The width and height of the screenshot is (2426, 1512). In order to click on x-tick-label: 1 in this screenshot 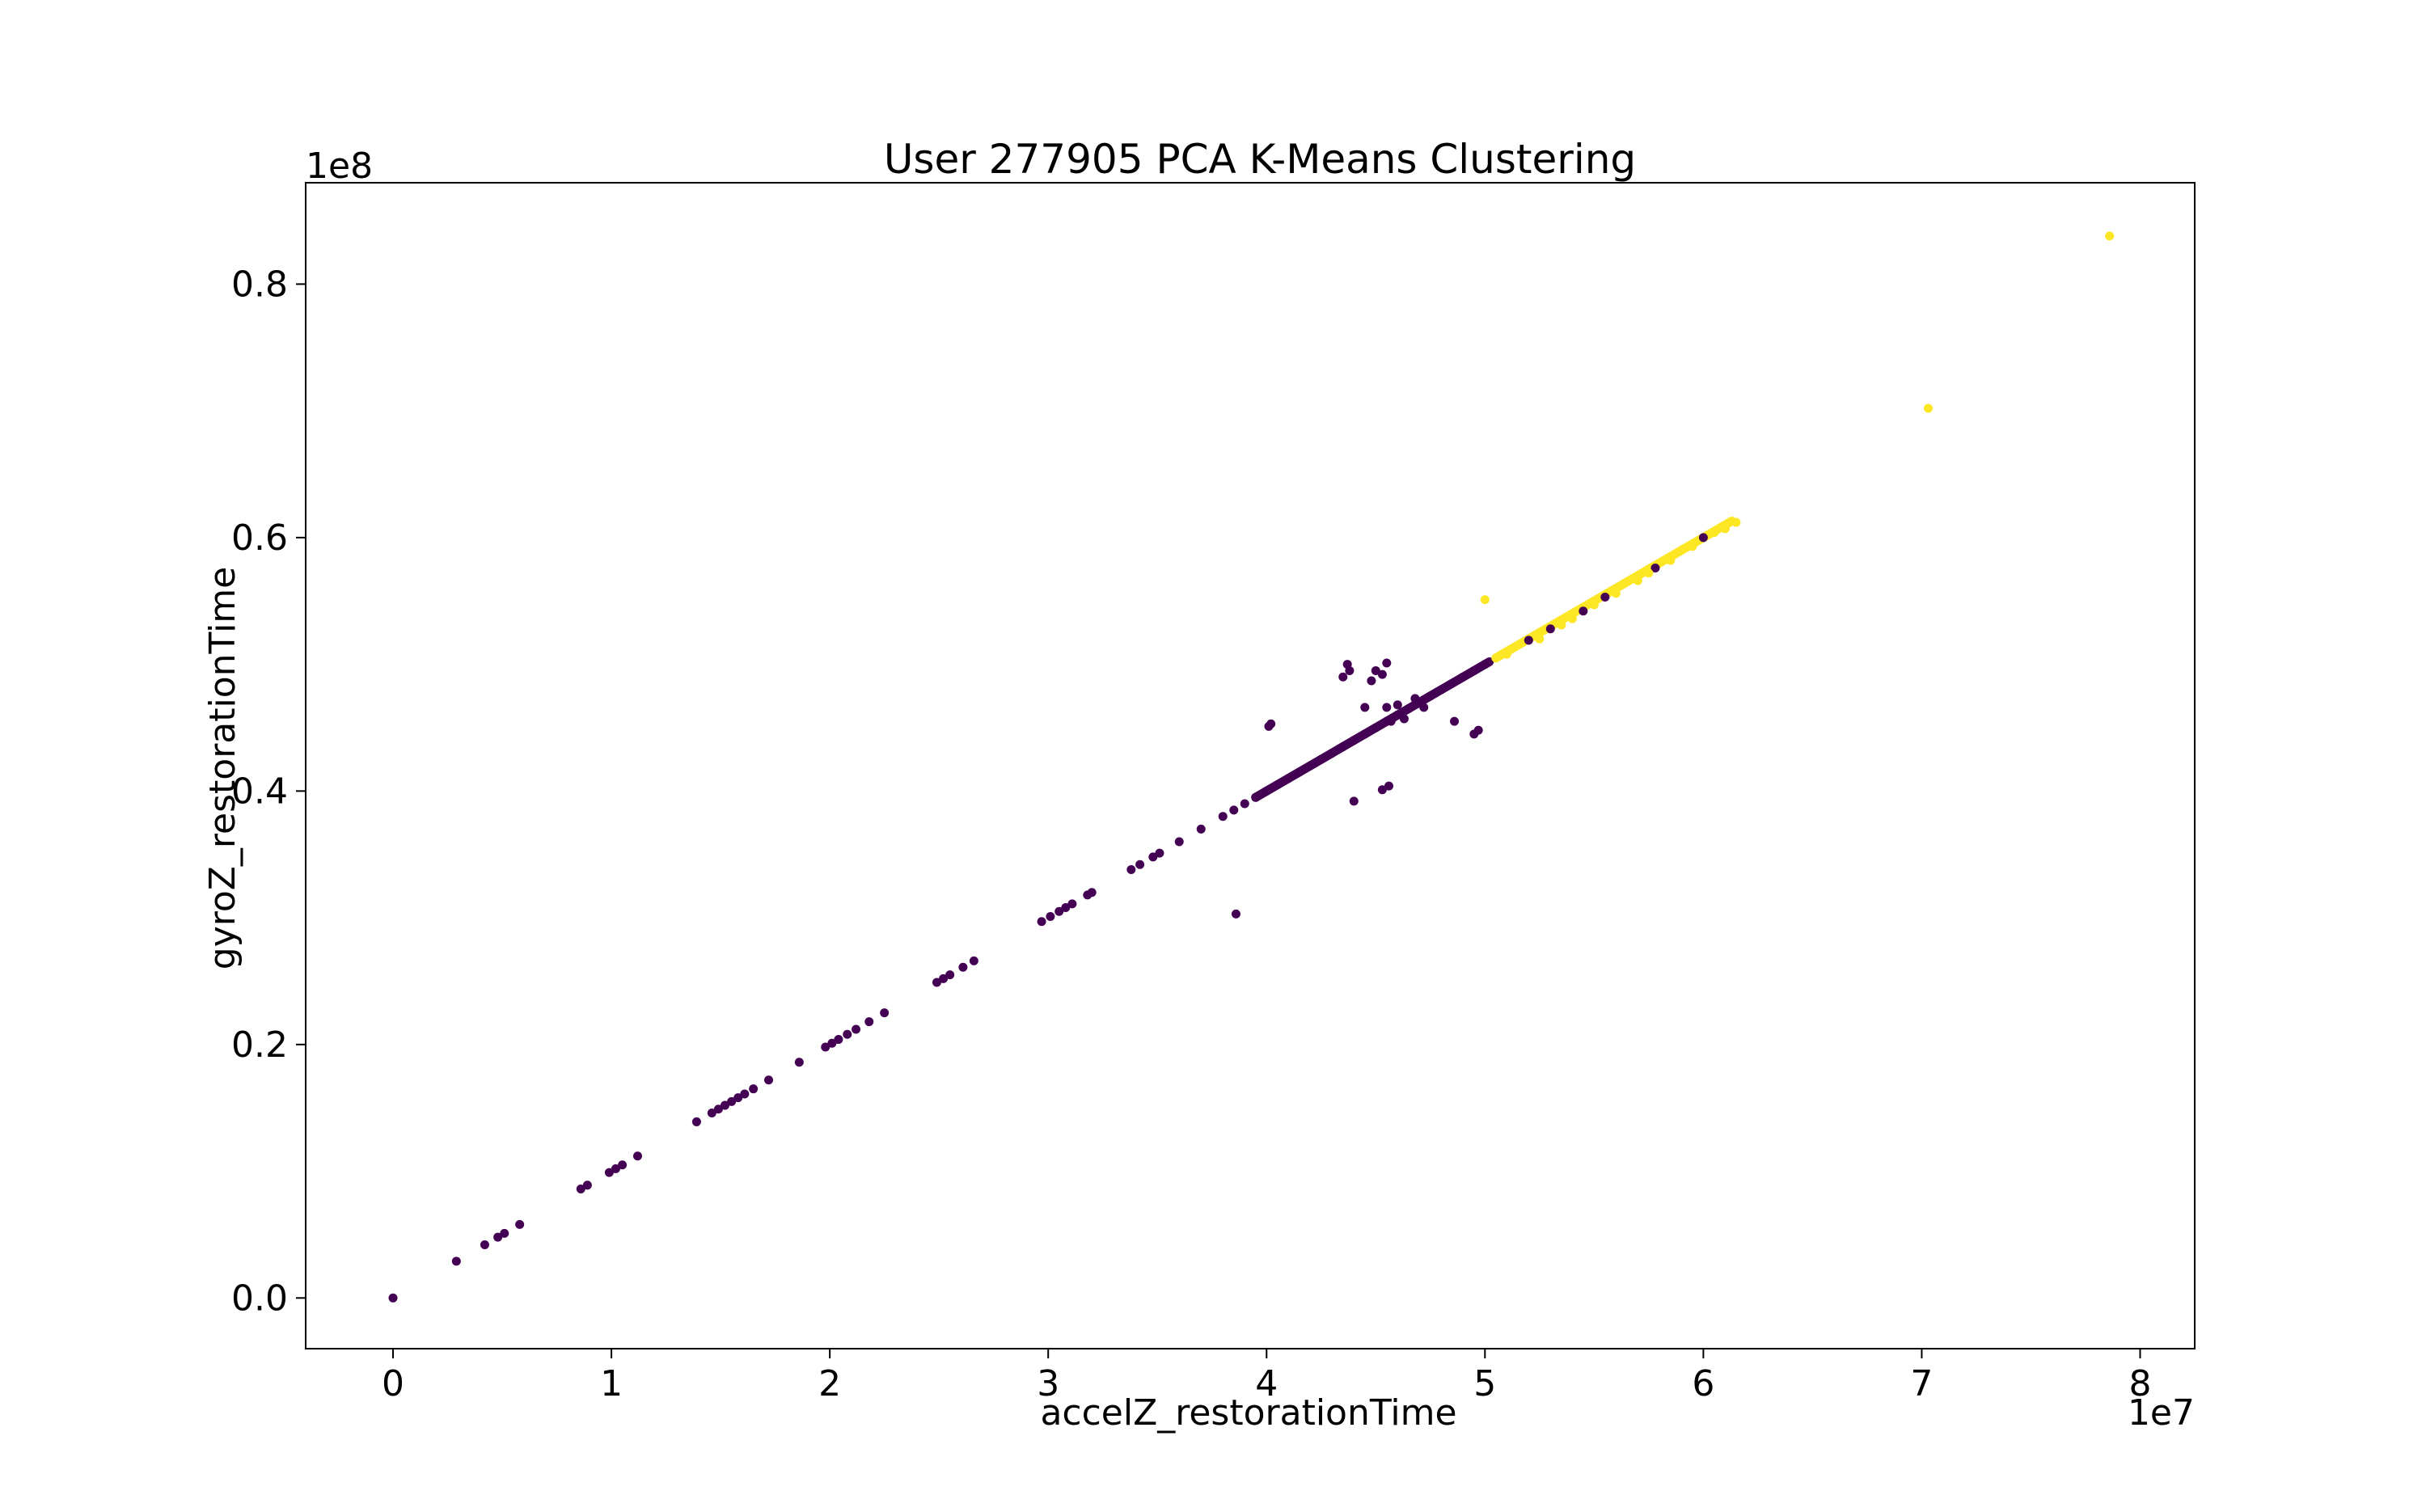, I will do `click(611, 1383)`.